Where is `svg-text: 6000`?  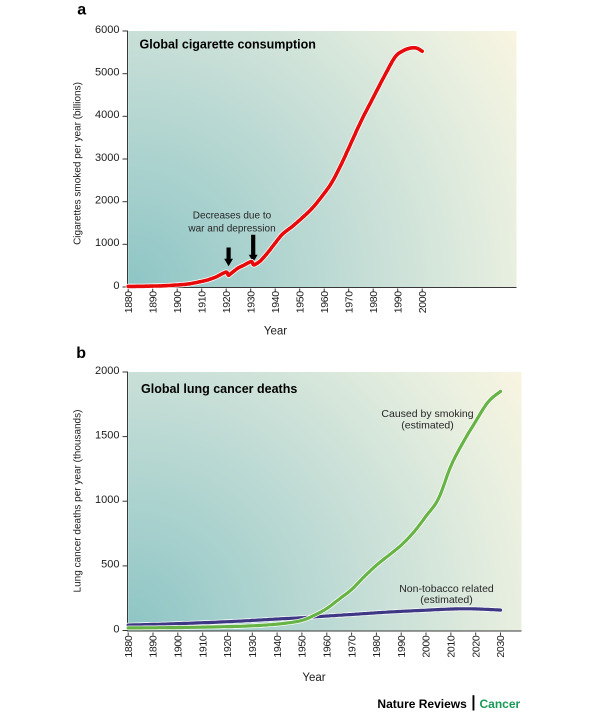
svg-text: 6000 is located at coordinates (107, 30).